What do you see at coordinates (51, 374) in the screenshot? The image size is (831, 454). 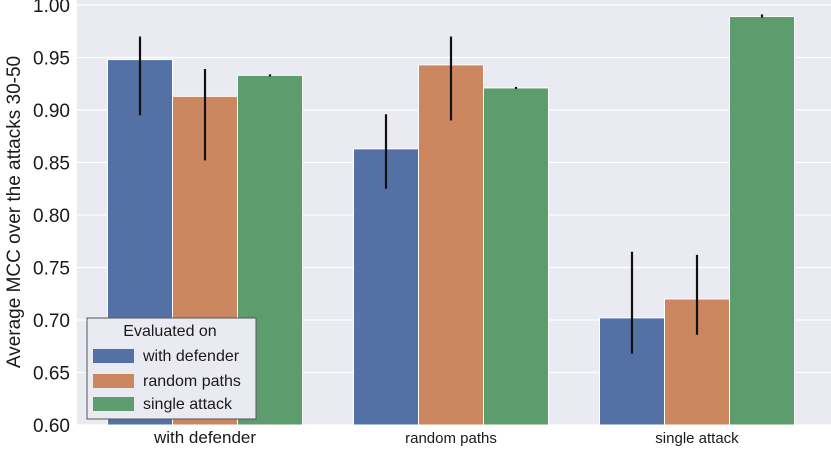 I see `y-tick-label: 0.65` at bounding box center [51, 374].